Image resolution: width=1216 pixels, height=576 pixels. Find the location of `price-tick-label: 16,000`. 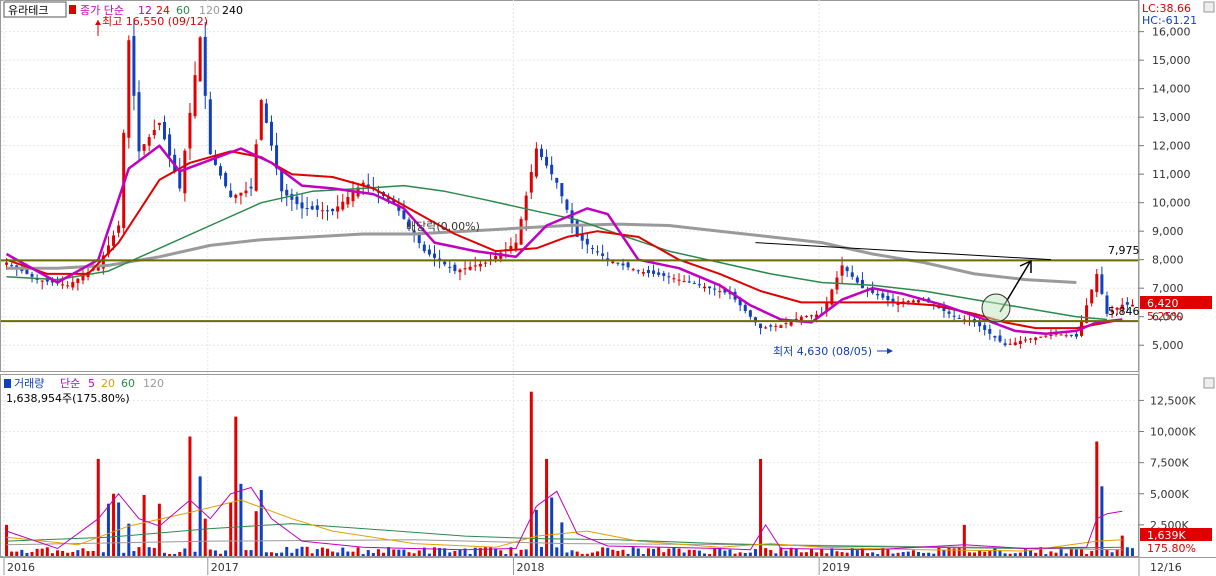

price-tick-label: 16,000 is located at coordinates (1171, 32).